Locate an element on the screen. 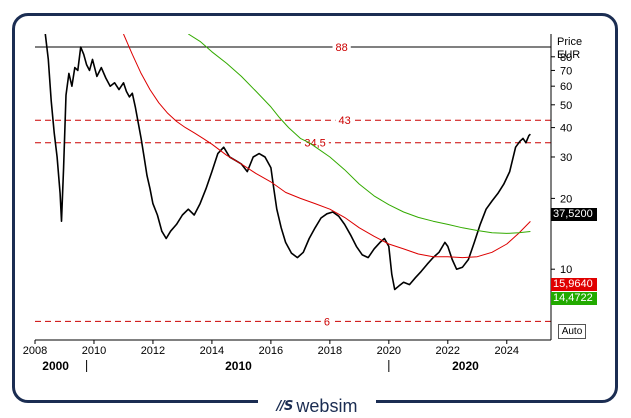  hline-label: 43 is located at coordinates (344, 121).